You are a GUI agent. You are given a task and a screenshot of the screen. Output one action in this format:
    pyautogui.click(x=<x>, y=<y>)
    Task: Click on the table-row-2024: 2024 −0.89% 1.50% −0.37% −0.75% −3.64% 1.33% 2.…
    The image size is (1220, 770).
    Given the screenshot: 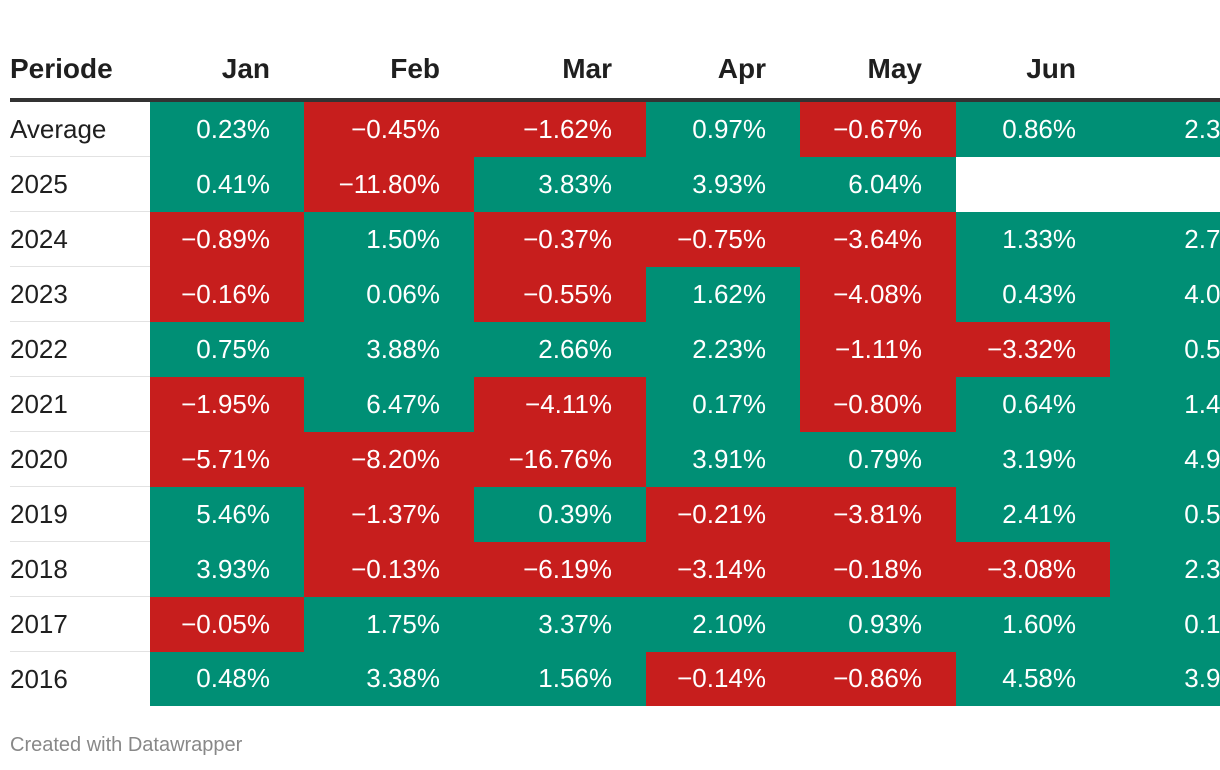 What is the action you would take?
    pyautogui.click(x=615, y=239)
    